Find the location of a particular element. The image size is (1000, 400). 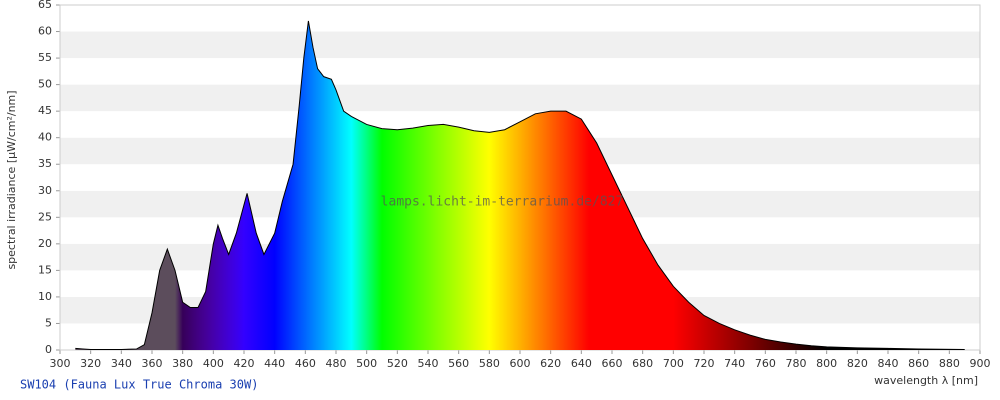

x-tick-label: 860 is located at coordinates (918, 363).